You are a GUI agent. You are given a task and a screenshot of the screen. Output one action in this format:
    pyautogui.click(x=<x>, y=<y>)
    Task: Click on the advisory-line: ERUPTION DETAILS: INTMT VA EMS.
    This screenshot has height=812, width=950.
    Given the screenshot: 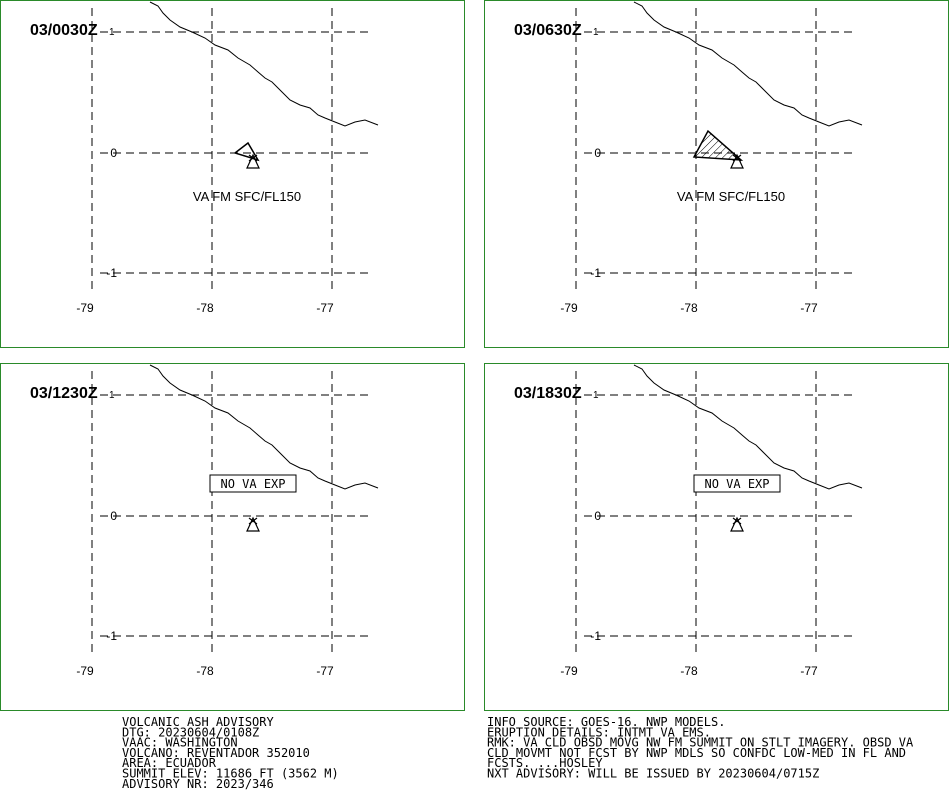 What is the action you would take?
    pyautogui.click(x=599, y=732)
    